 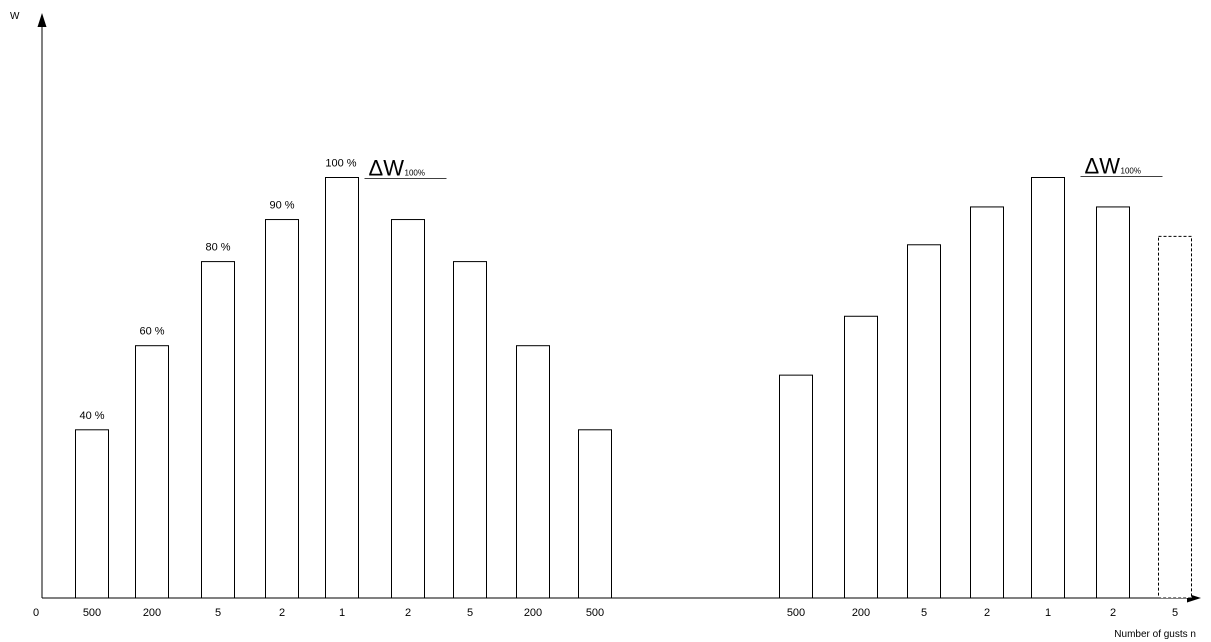 I want to click on value-label: 40 %, so click(x=91, y=416).